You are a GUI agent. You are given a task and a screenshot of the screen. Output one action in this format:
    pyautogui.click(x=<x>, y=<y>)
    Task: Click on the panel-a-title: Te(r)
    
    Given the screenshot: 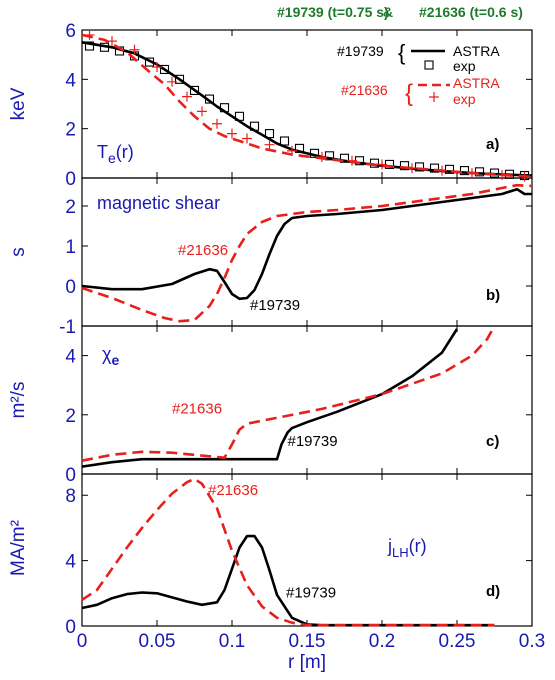 What is the action you would take?
    pyautogui.click(x=115, y=154)
    